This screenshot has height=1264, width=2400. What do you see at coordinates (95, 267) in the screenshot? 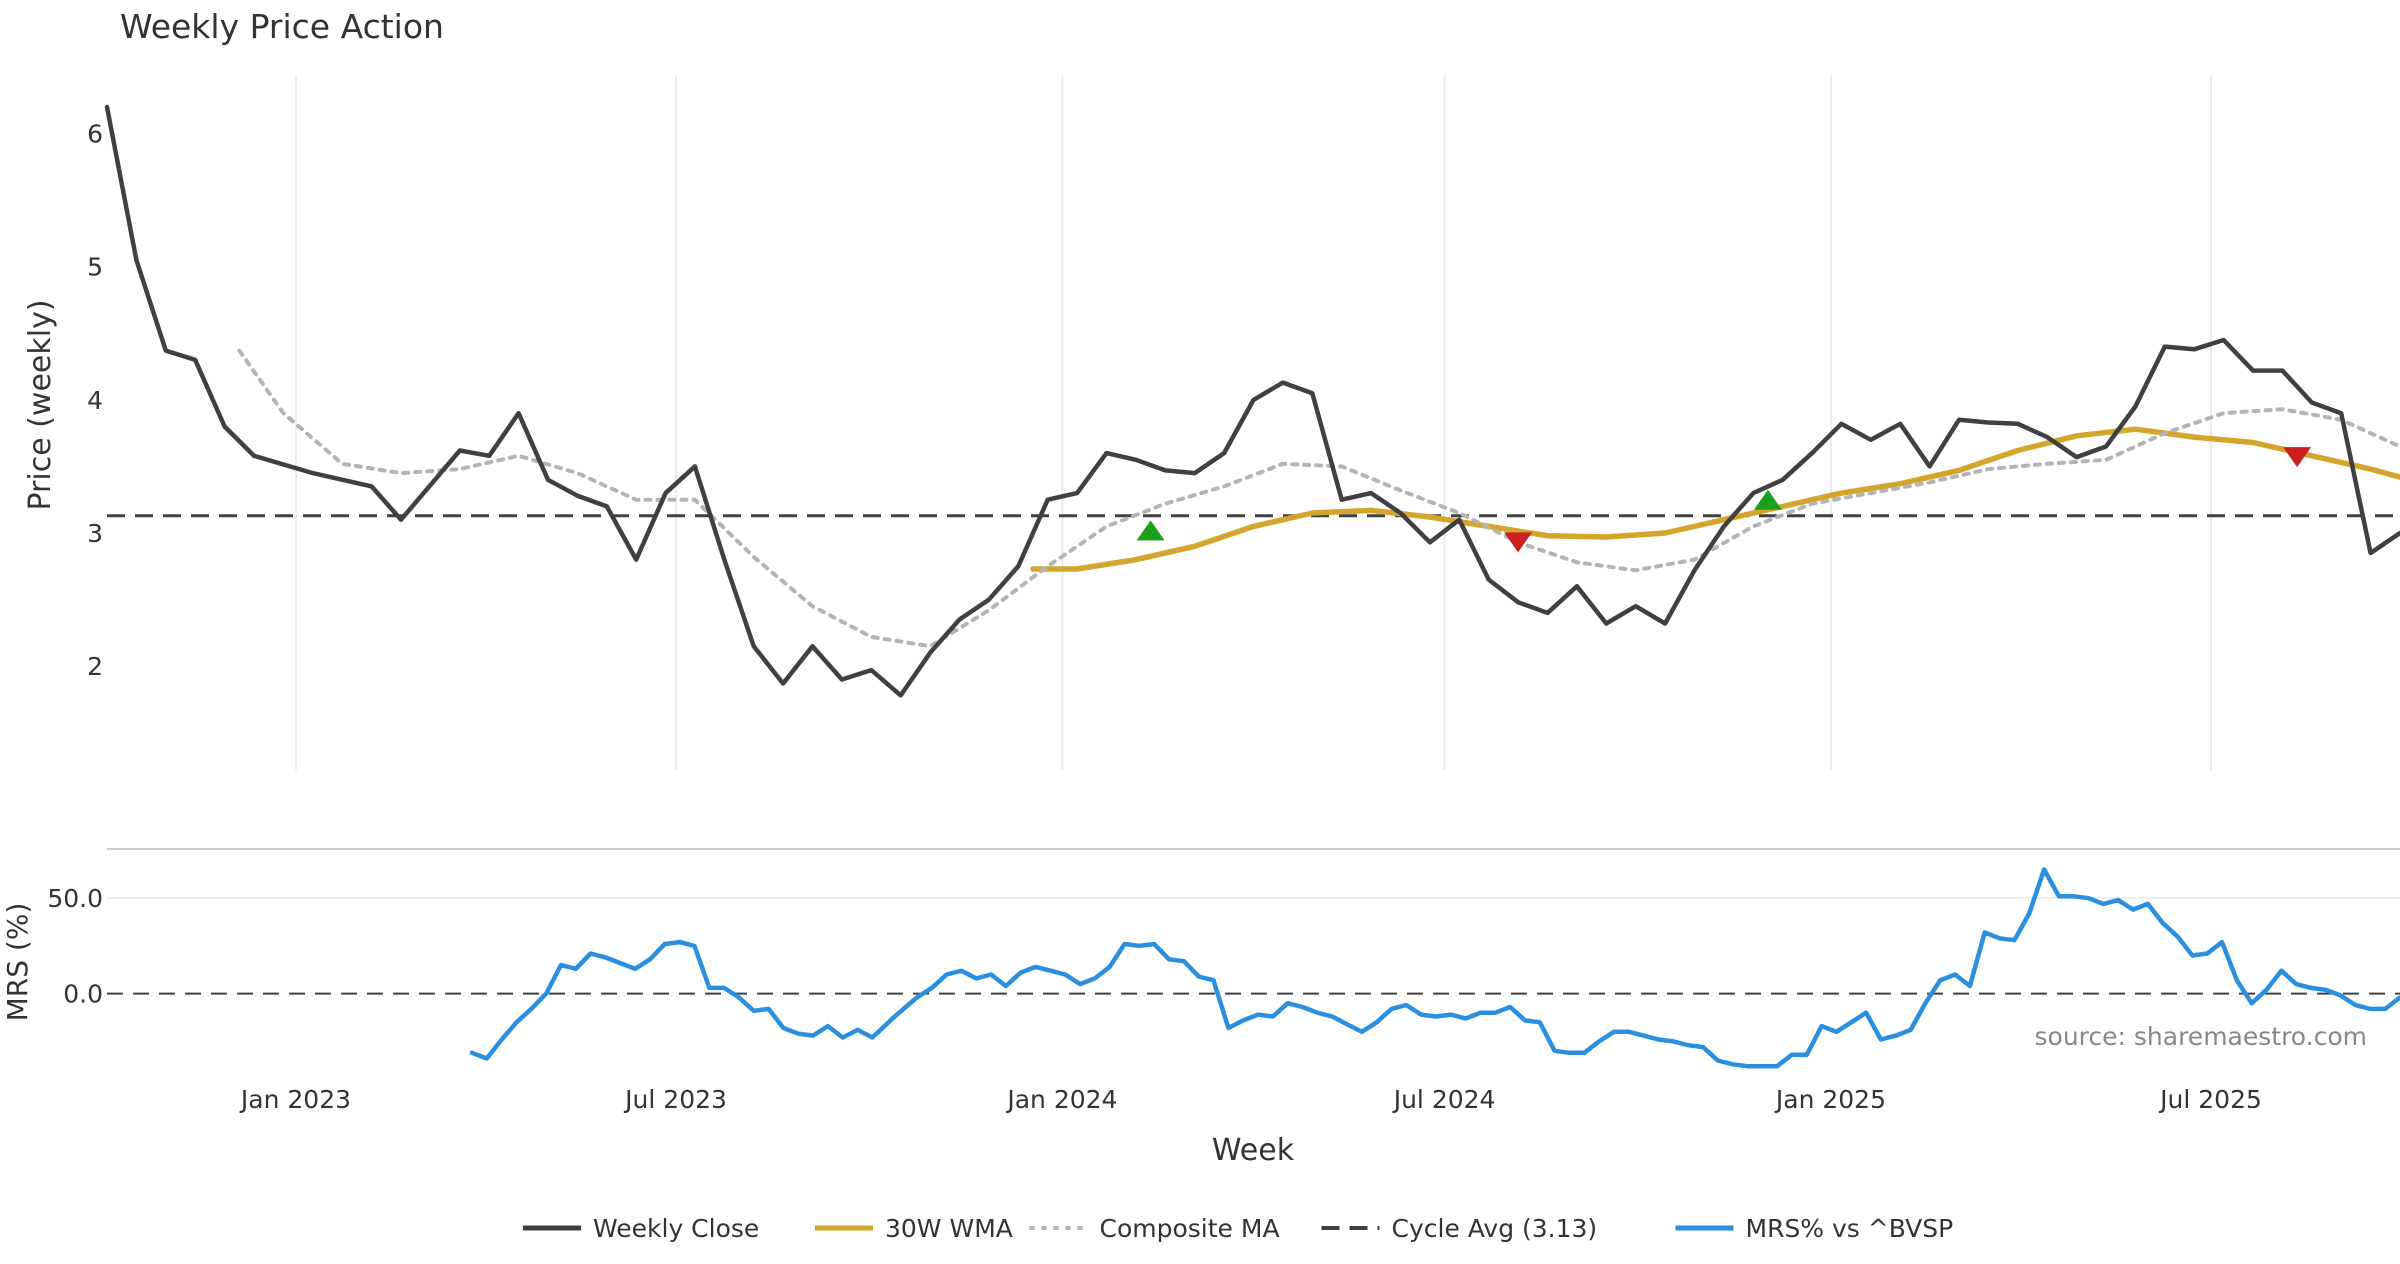
I see `price-y-tick-label: 5` at bounding box center [95, 267].